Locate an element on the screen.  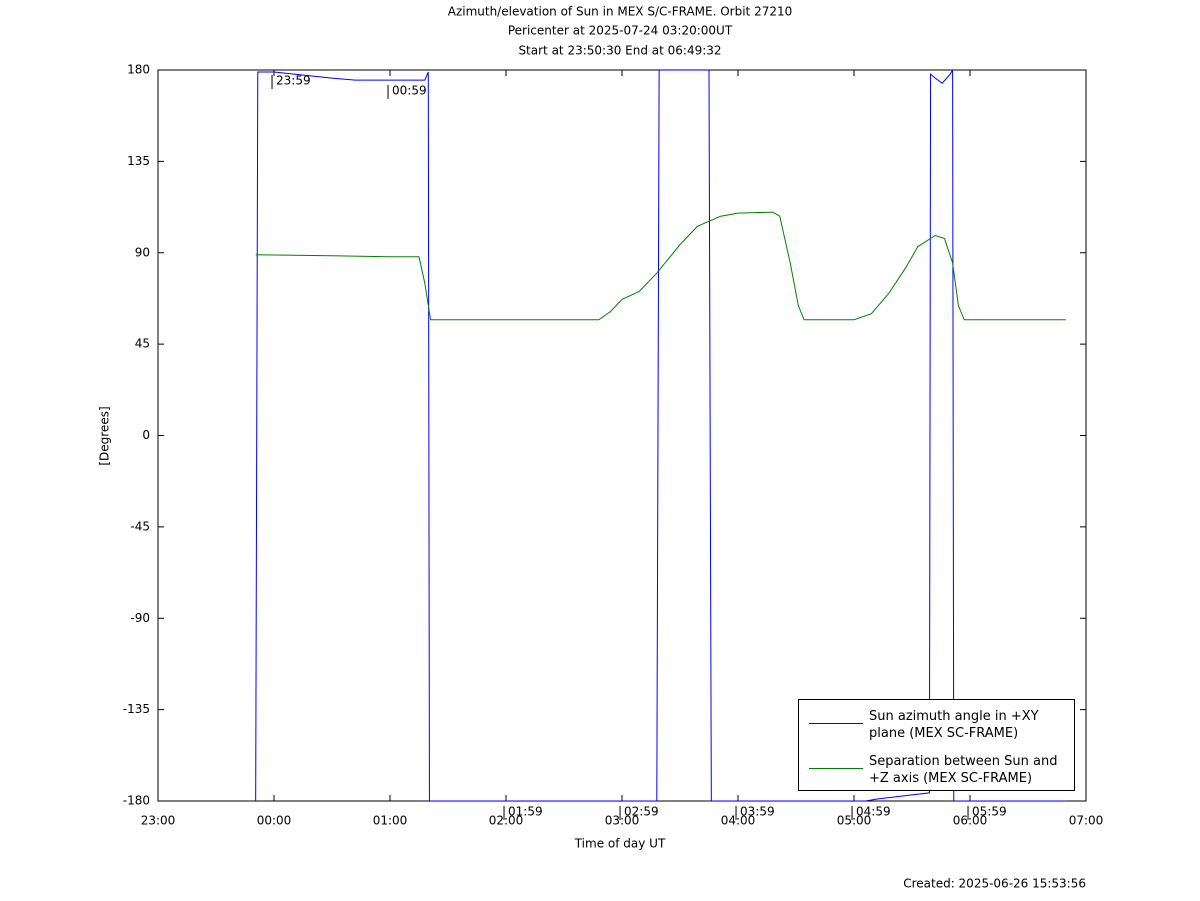
annotation: 04:59 is located at coordinates (873, 811).